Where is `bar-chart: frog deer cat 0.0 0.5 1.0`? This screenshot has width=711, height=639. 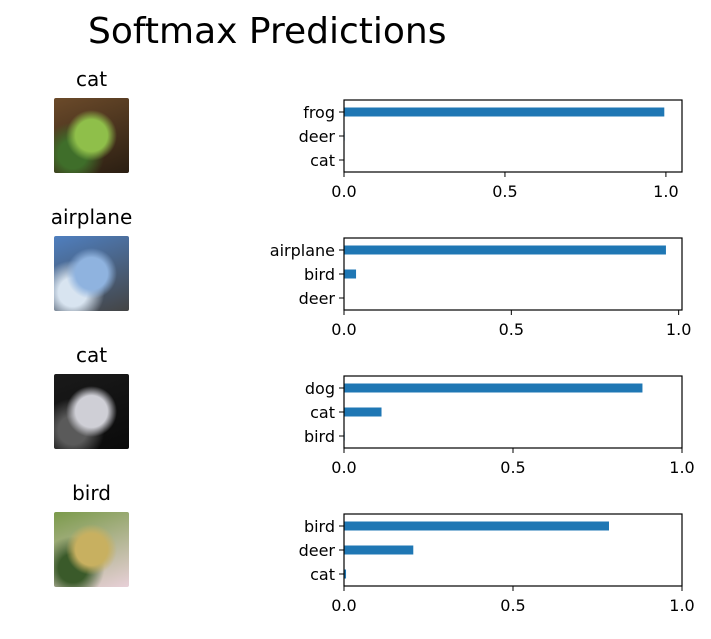
bar-chart: frog deer cat 0.0 0.5 1.0 is located at coordinates (491, 150).